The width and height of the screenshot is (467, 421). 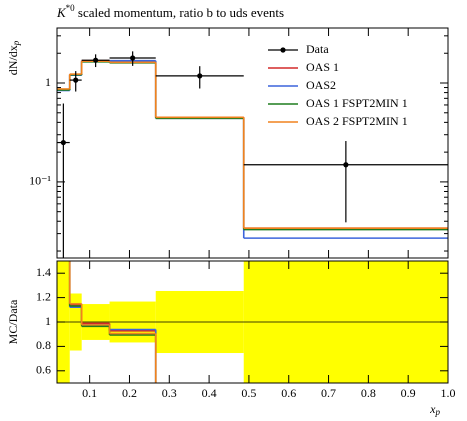 I want to click on x-tick-label: 0.7, so click(x=328, y=393).